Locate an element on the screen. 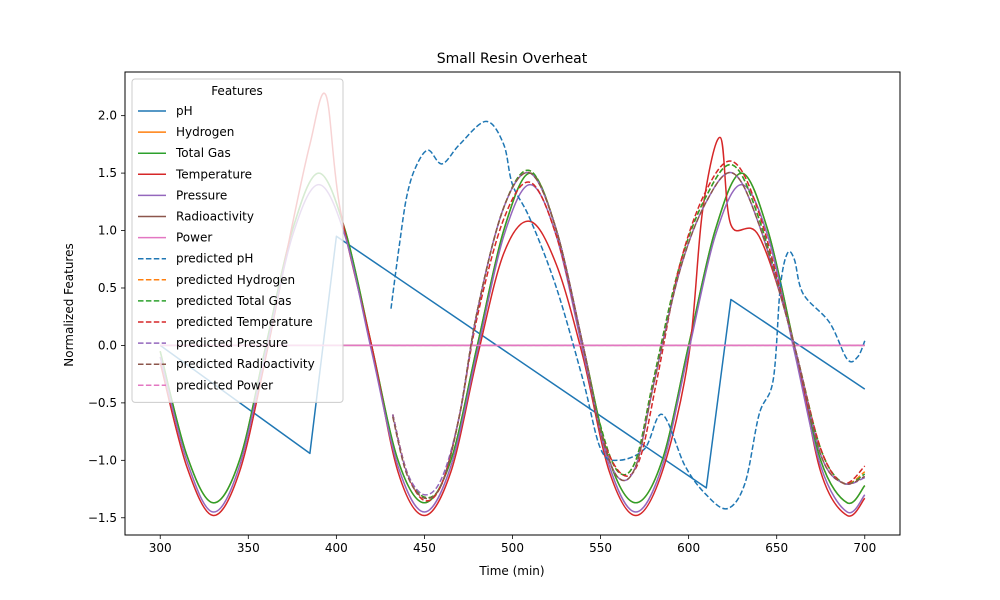  legend-label-radioactivity: Radioactivity is located at coordinates (215, 217).